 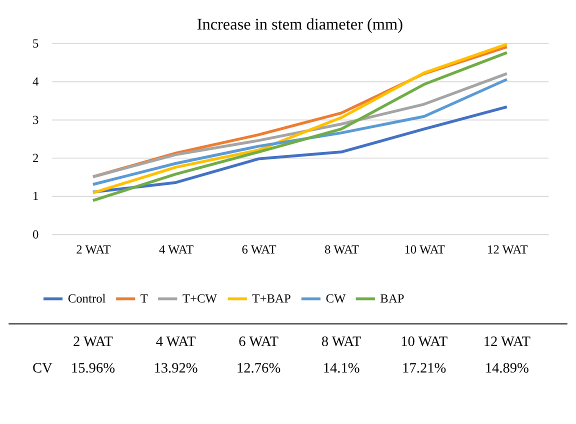 What do you see at coordinates (36, 81) in the screenshot?
I see `y-tick-label: 4` at bounding box center [36, 81].